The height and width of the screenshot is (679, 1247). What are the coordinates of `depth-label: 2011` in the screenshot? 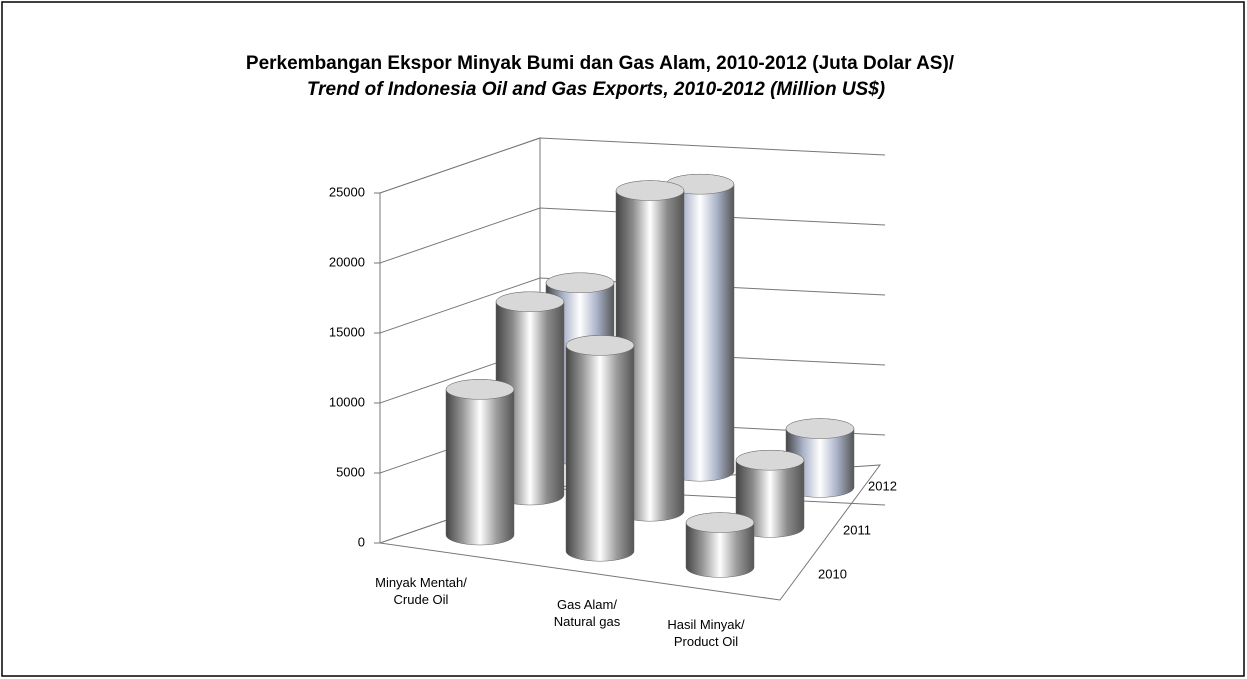 It's located at (857, 529).